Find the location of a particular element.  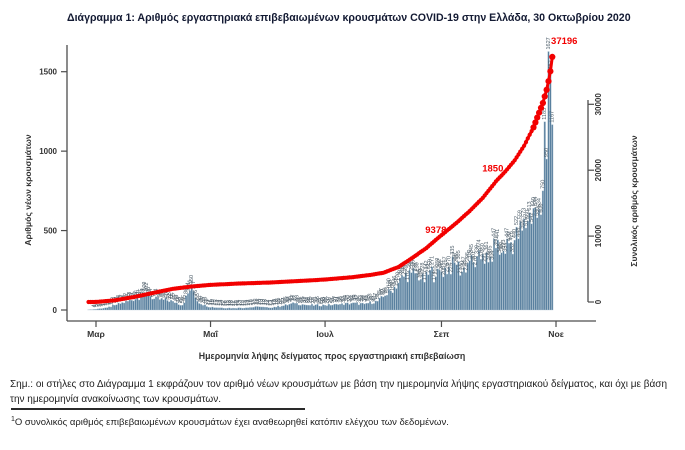

bar-label: 516 is located at coordinates (526, 221).